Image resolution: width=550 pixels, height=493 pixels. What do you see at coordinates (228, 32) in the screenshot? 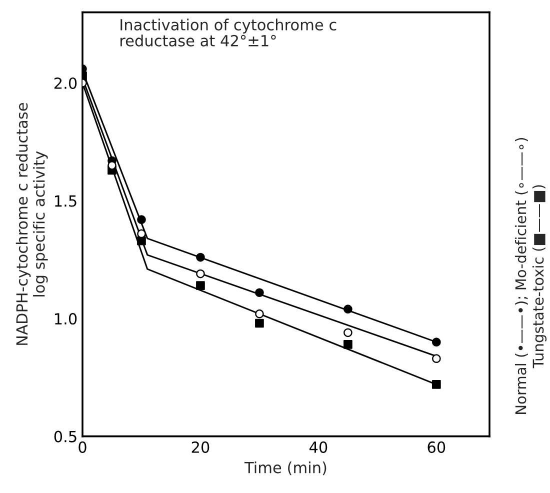
I see `text: Inactivation of cytochrome c reductase at 42°±1°` at bounding box center [228, 32].